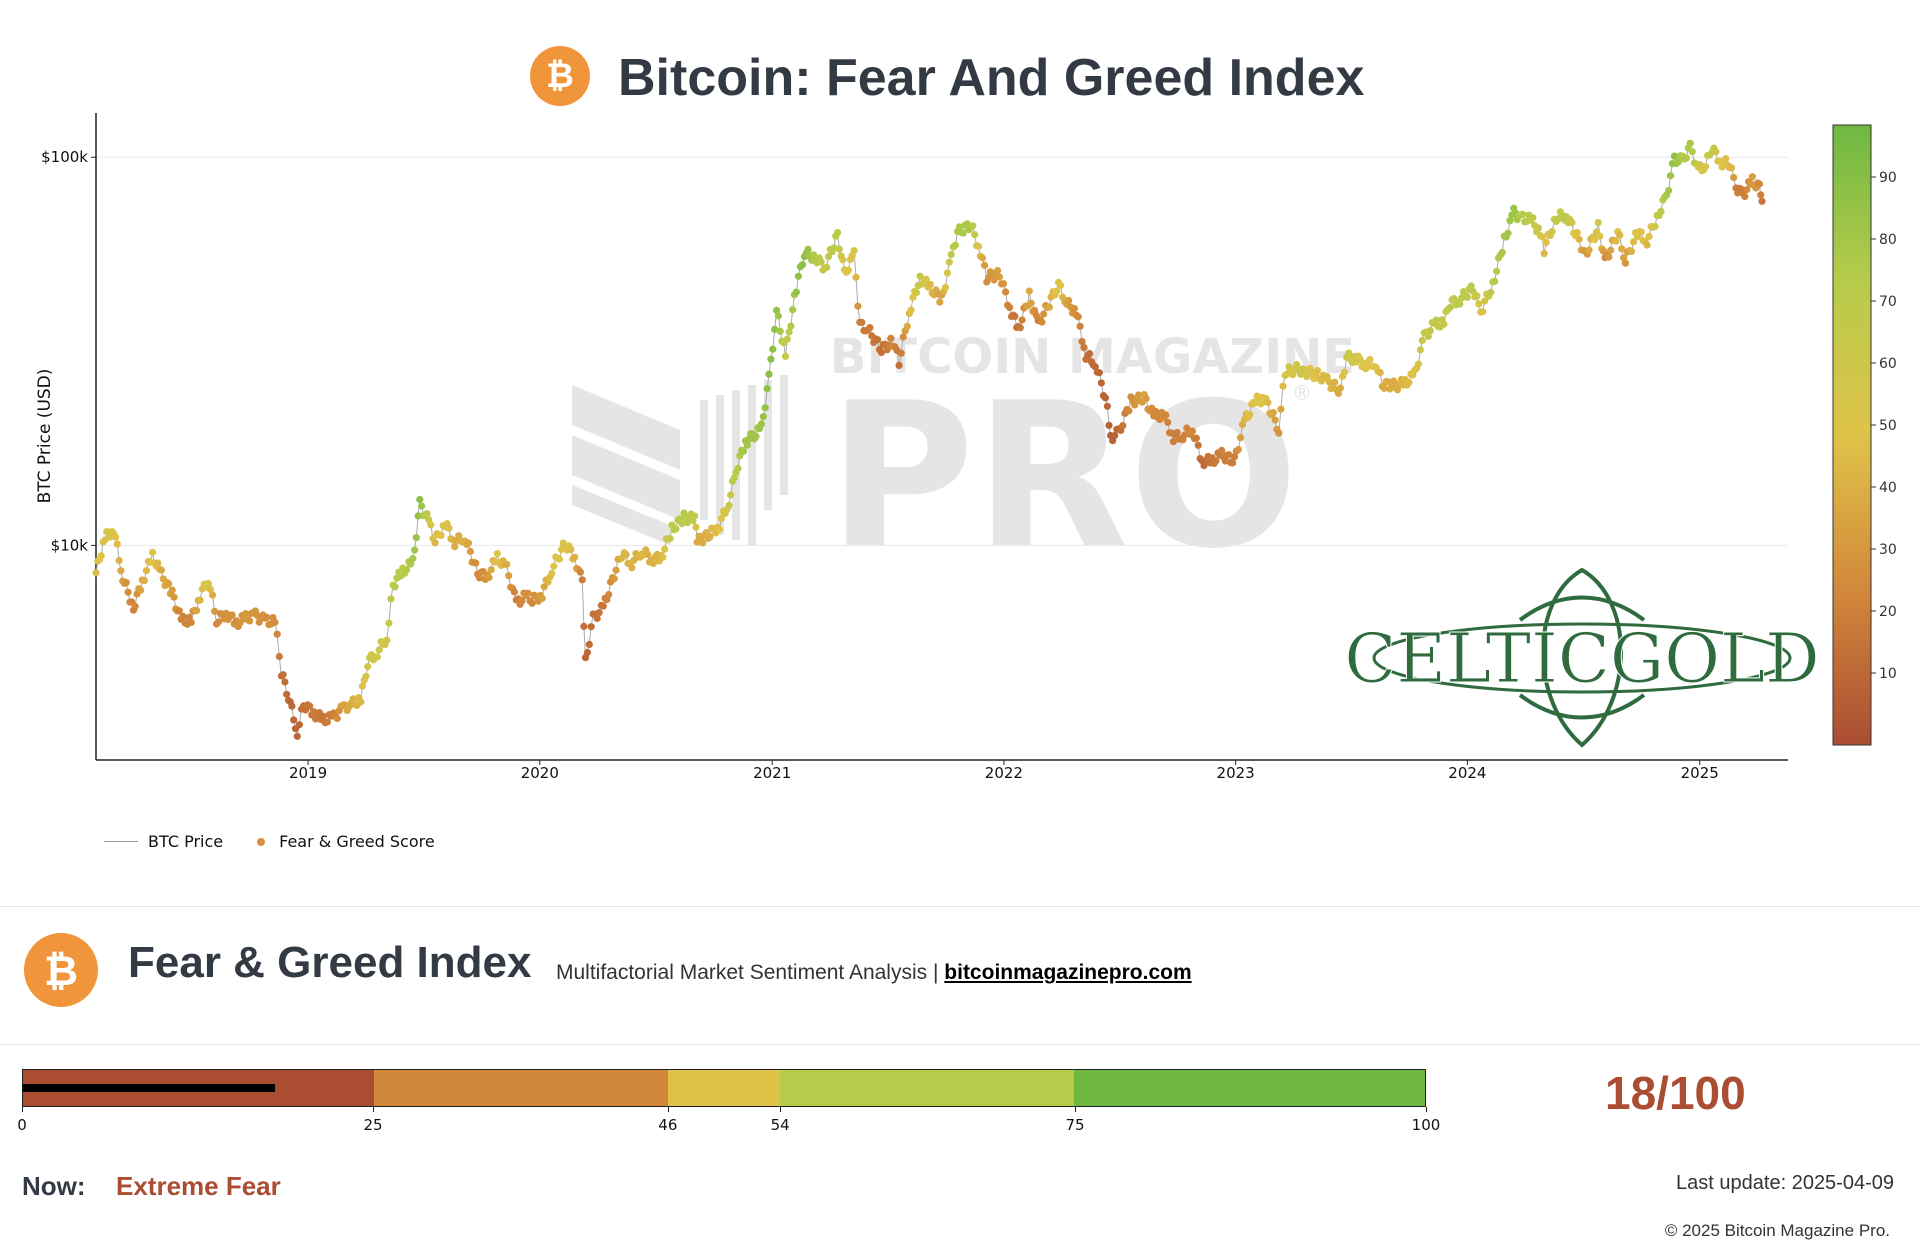 This screenshot has width=1920, height=1247. I want to click on colorbar-tick-label: 90, so click(1888, 178).